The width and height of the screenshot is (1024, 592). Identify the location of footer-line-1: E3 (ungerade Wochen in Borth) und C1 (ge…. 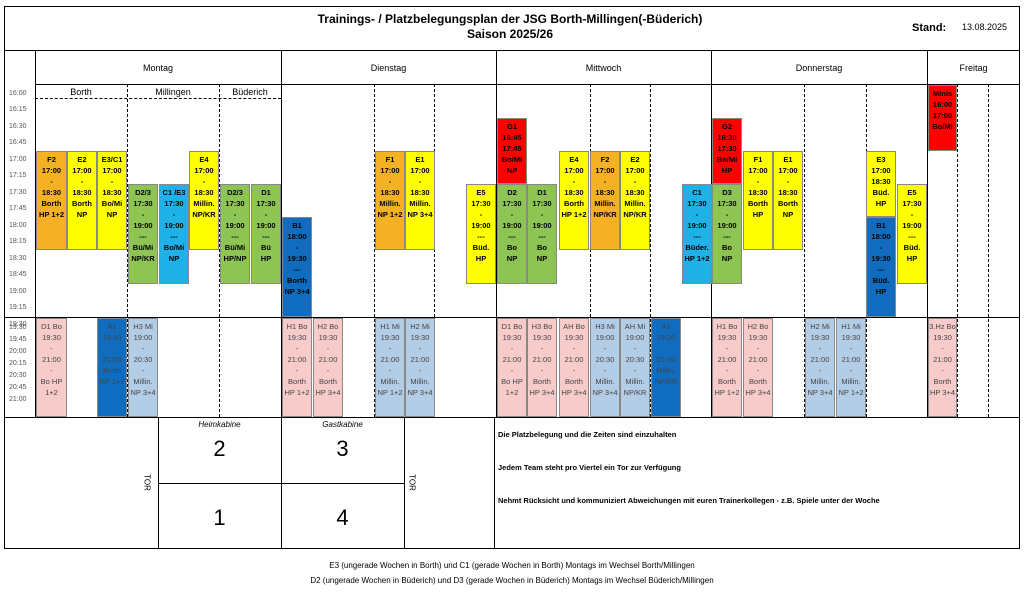
(512, 565).